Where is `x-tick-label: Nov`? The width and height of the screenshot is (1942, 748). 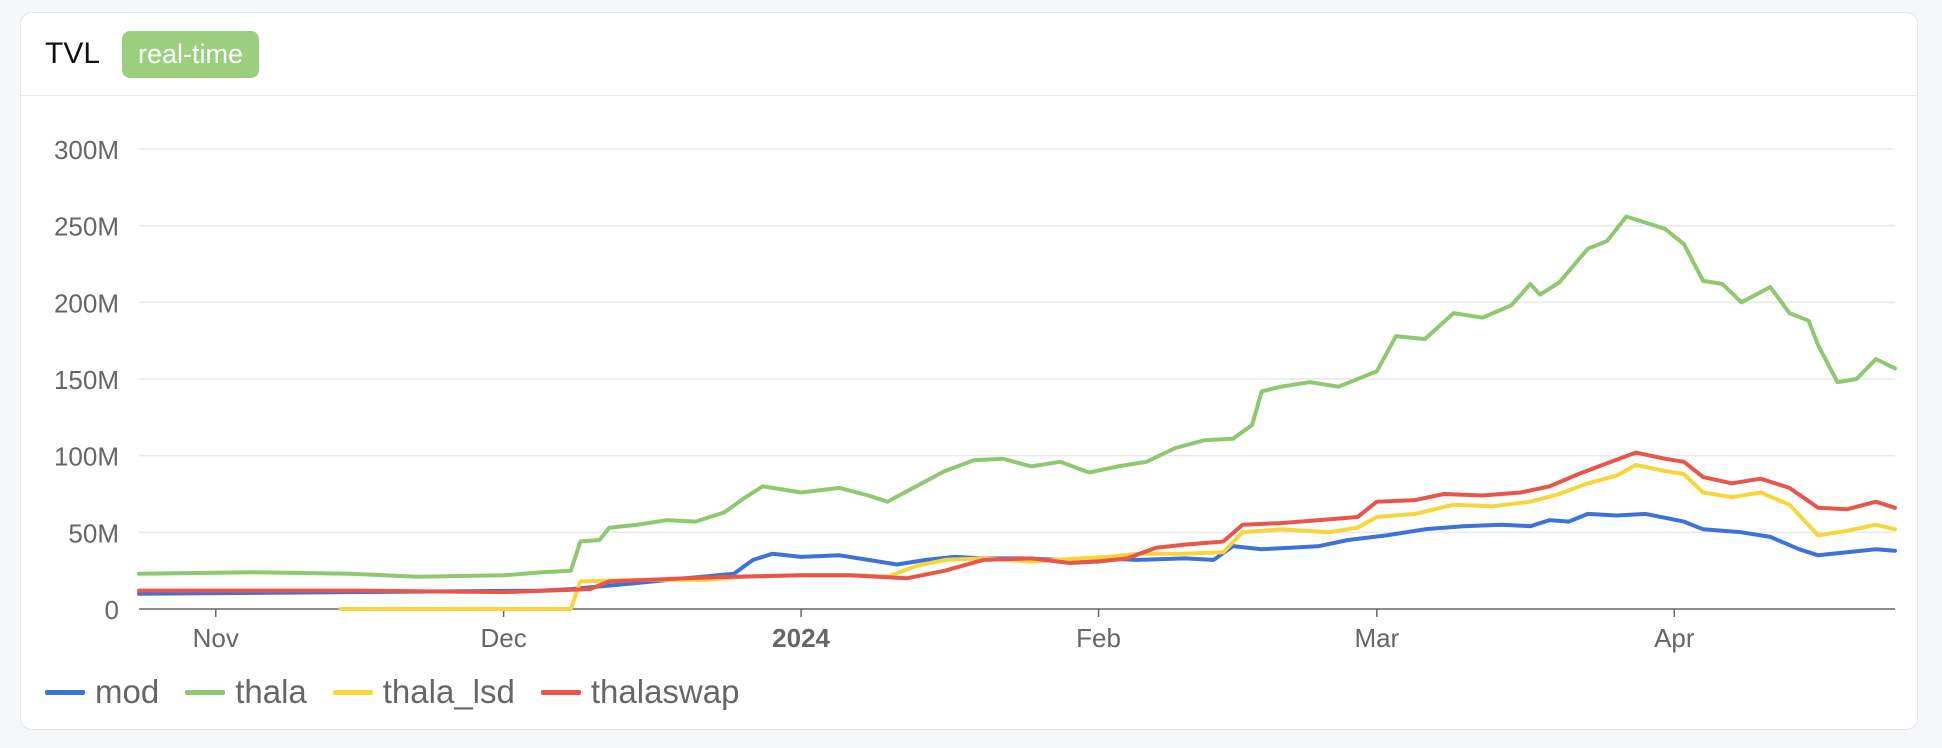
x-tick-label: Nov is located at coordinates (216, 638).